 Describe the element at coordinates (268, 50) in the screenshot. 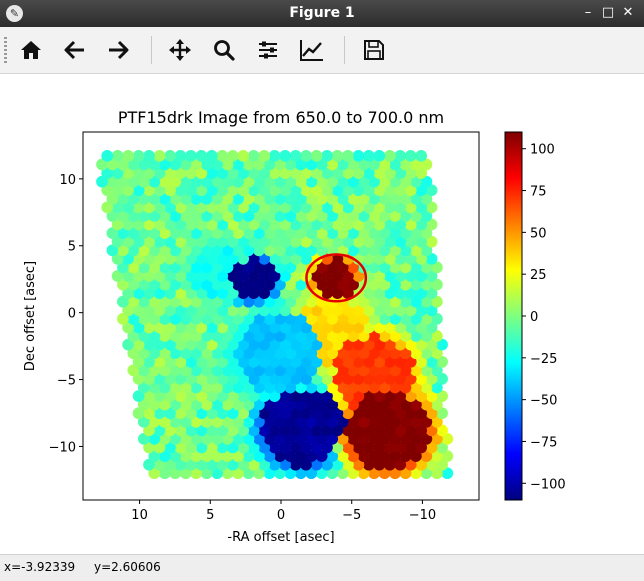

I see `subplots-button` at that location.